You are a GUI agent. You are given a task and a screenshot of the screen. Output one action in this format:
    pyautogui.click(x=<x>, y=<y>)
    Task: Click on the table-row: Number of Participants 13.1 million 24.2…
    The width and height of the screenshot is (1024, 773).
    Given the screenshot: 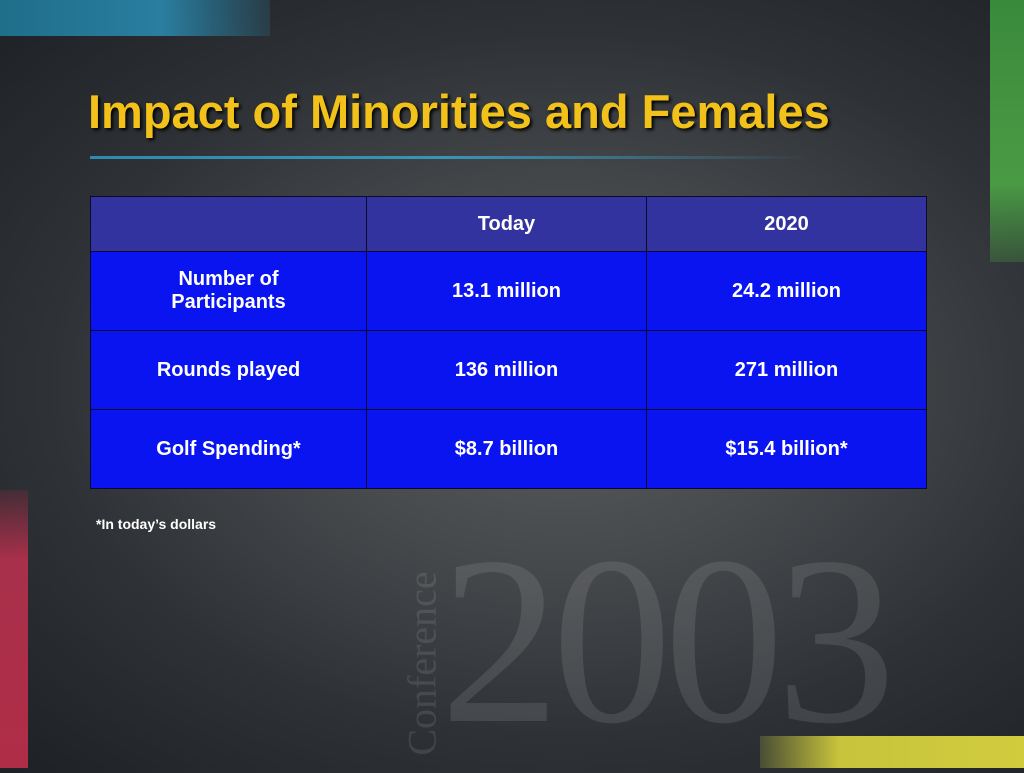 What is the action you would take?
    pyautogui.click(x=509, y=291)
    